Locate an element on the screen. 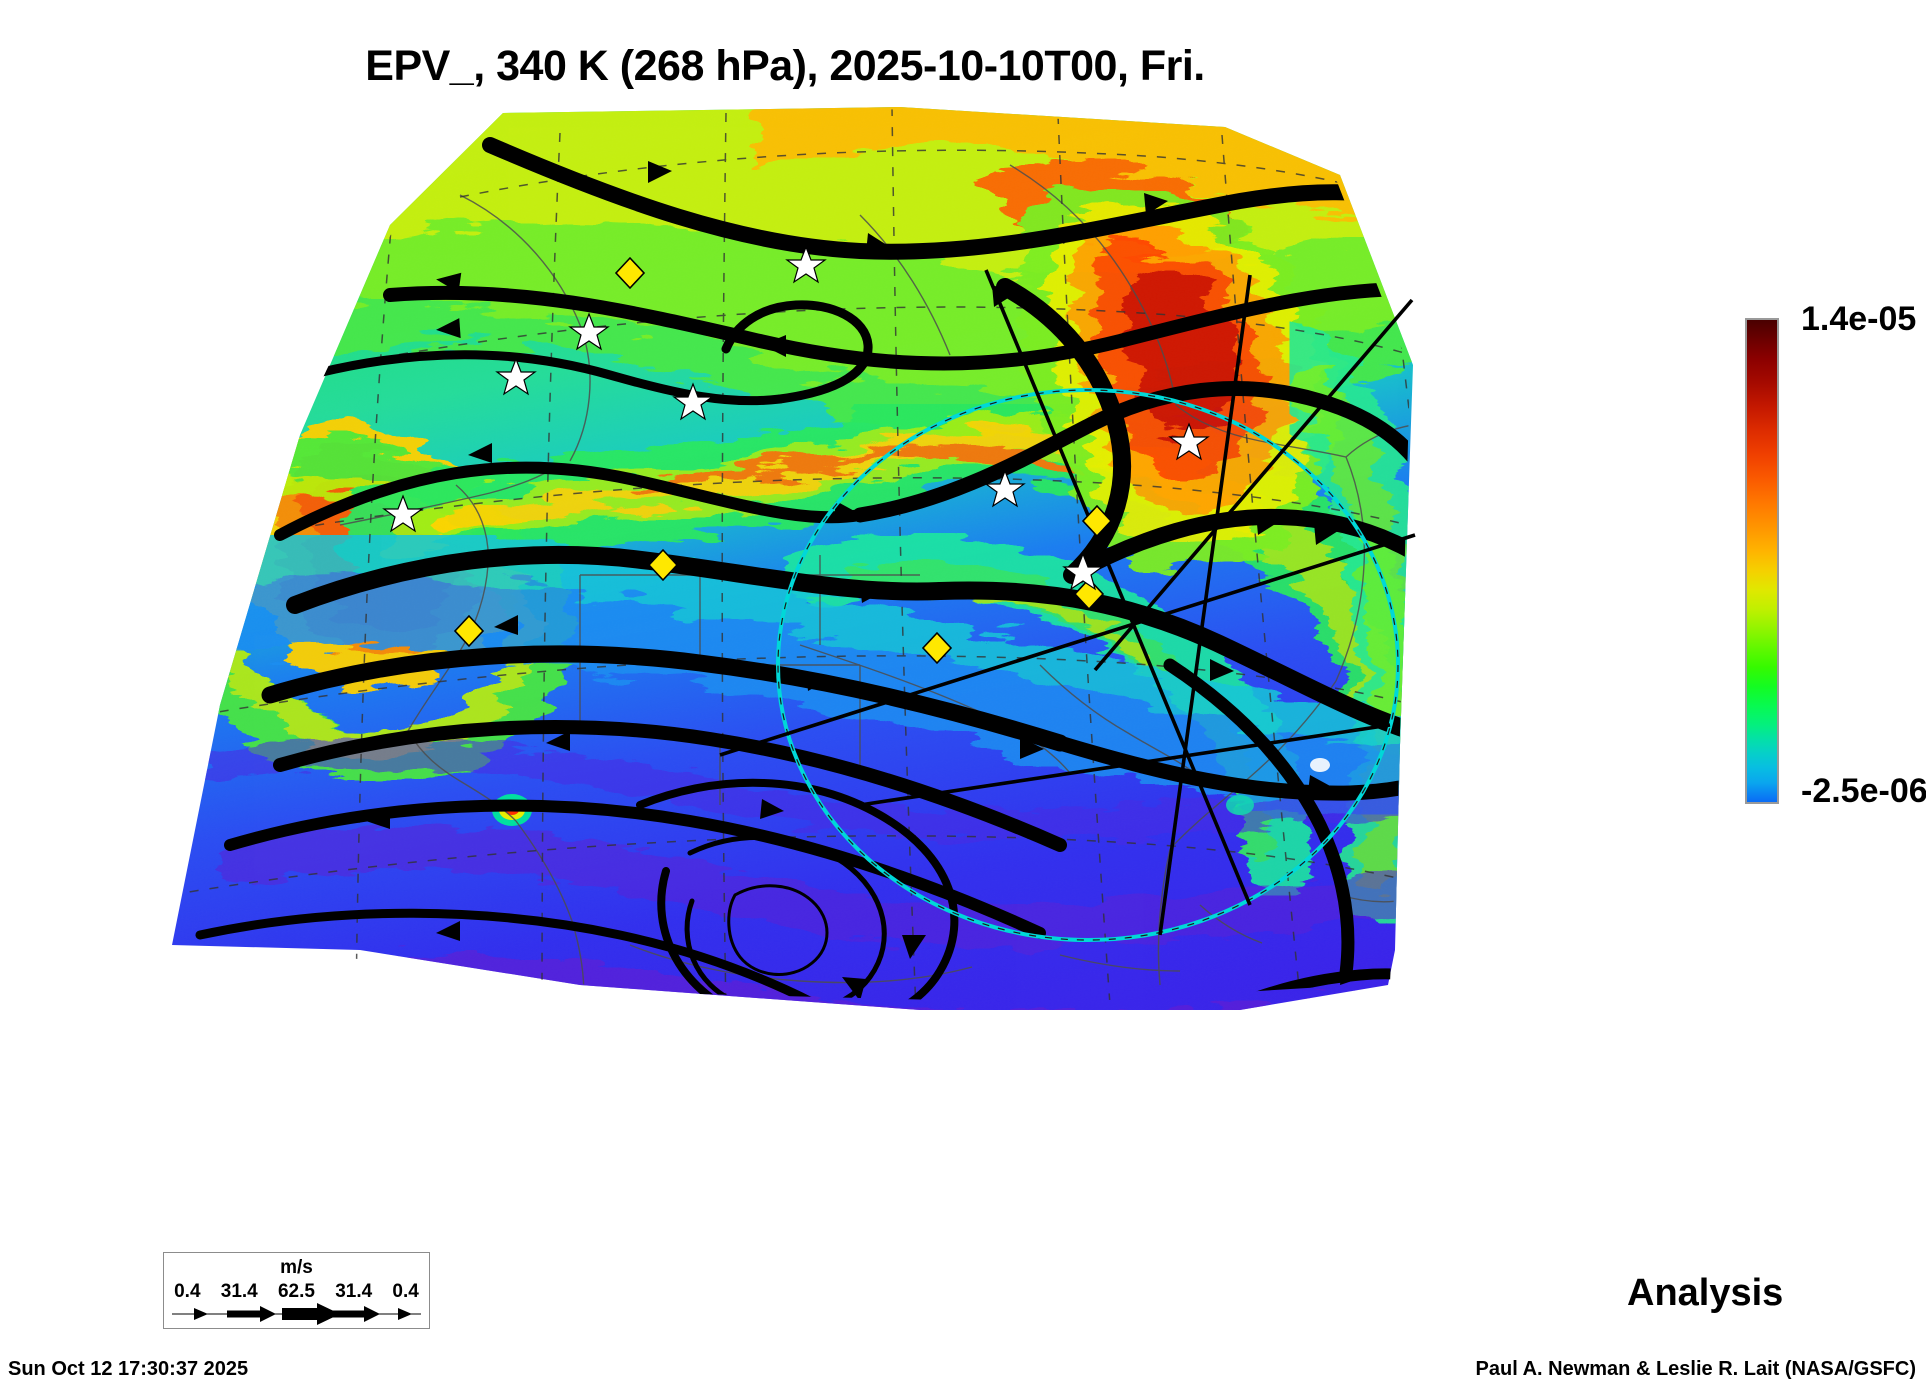 This screenshot has width=1926, height=1394. station-markers-white-star is located at coordinates (796, 418).